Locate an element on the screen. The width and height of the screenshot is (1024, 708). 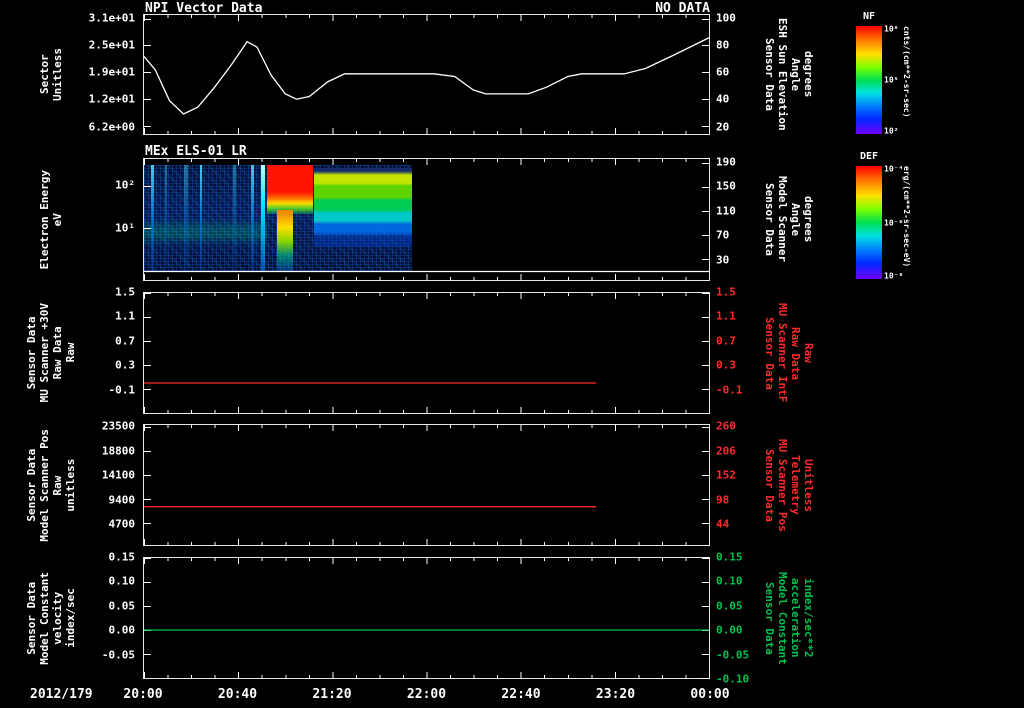
y-tick-label: 1.9e+01 is located at coordinates (111, 72).